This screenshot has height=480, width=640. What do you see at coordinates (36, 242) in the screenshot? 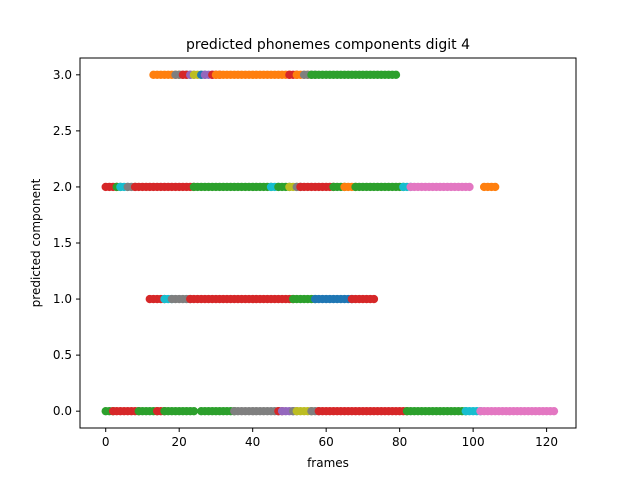
I see `y-axis-label: predicted component` at bounding box center [36, 242].